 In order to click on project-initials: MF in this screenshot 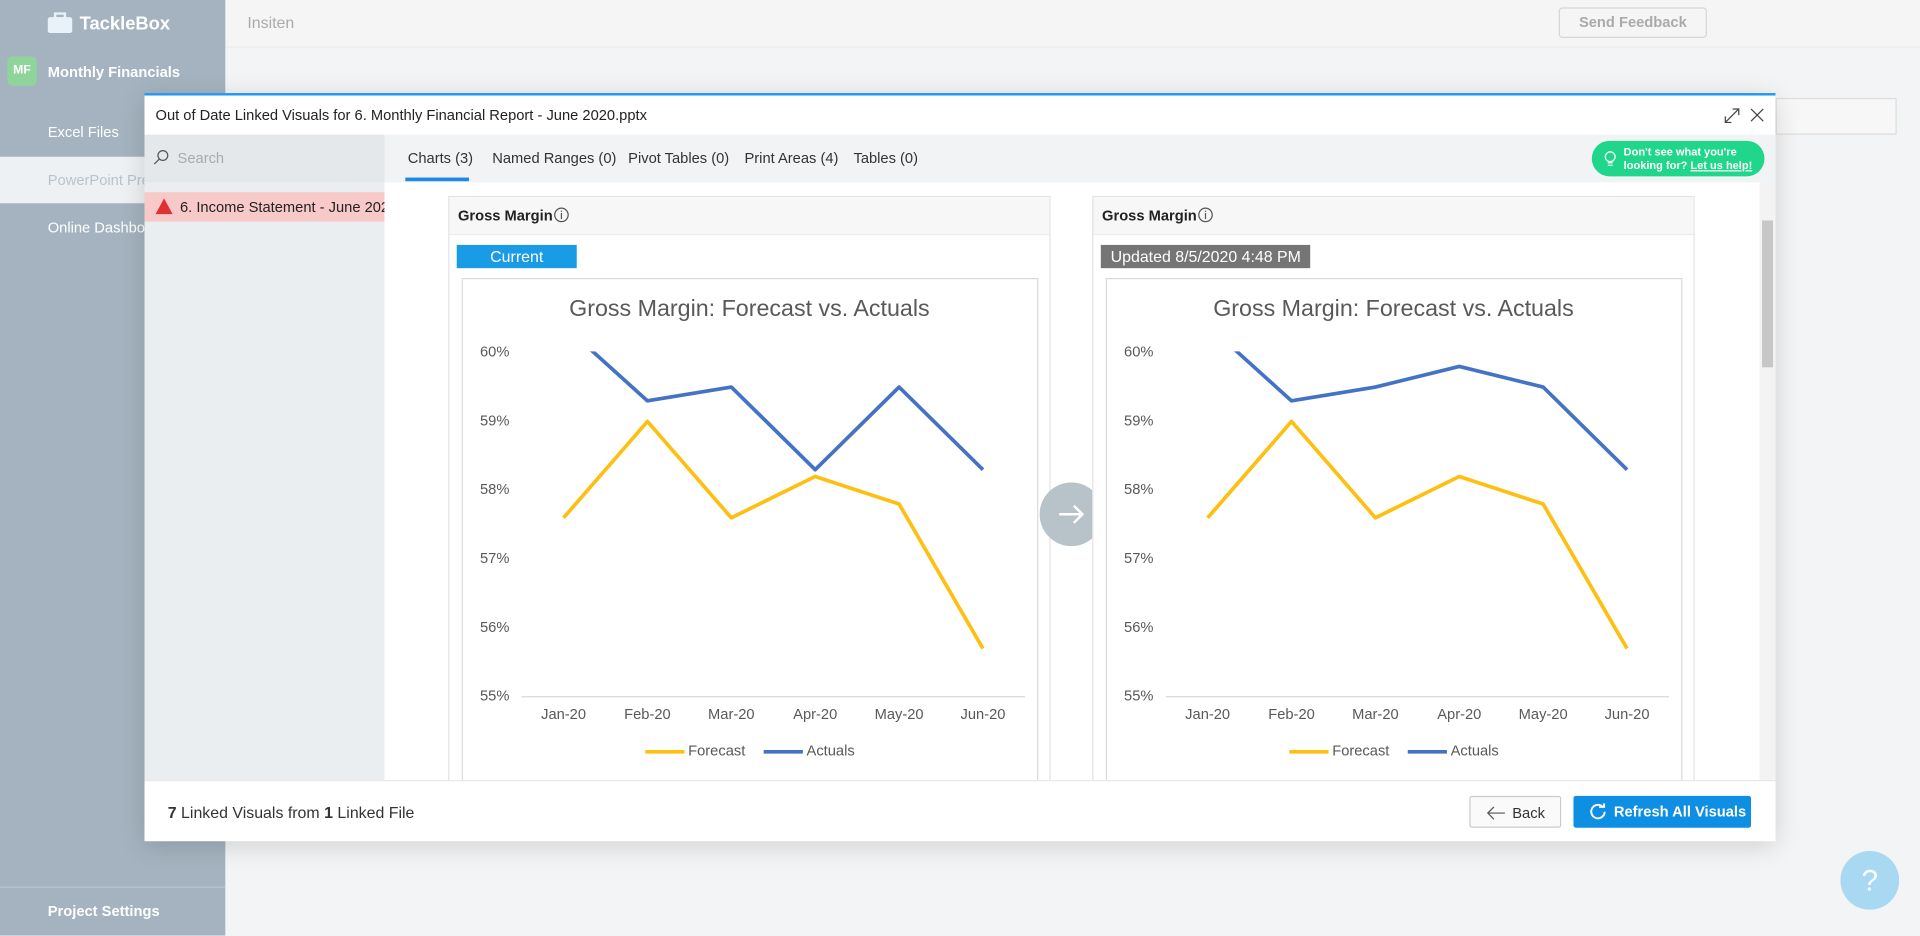, I will do `click(22, 71)`.